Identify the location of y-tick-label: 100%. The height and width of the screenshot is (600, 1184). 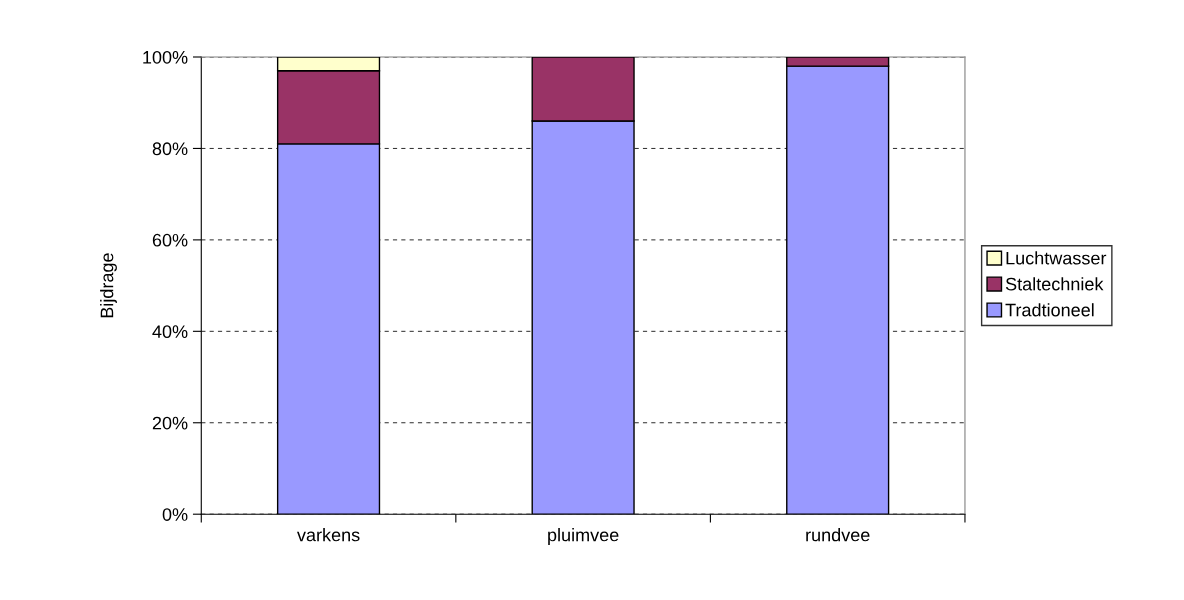
(165, 57).